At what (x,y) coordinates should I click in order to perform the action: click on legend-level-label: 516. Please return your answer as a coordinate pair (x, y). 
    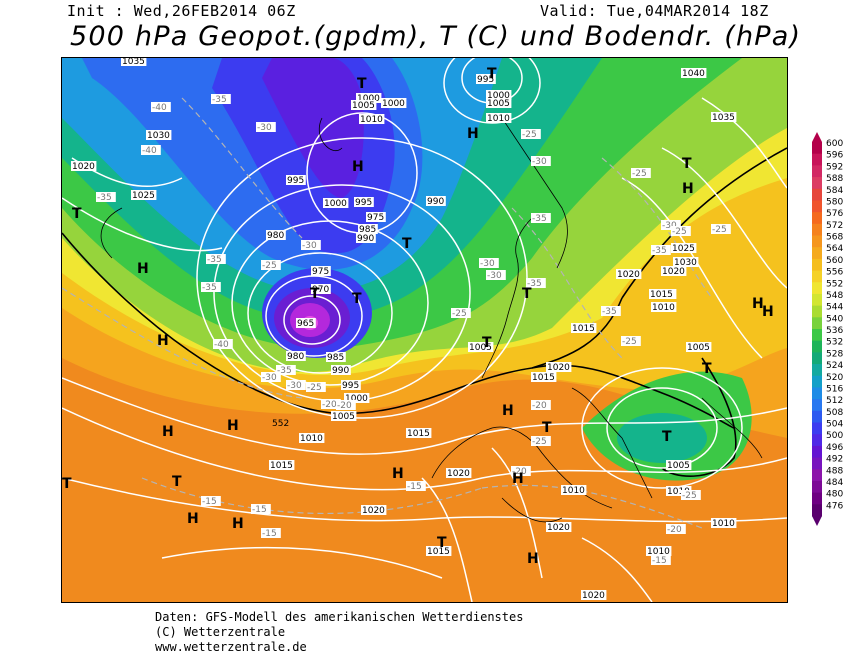
    Looking at the image, I should click on (834, 389).